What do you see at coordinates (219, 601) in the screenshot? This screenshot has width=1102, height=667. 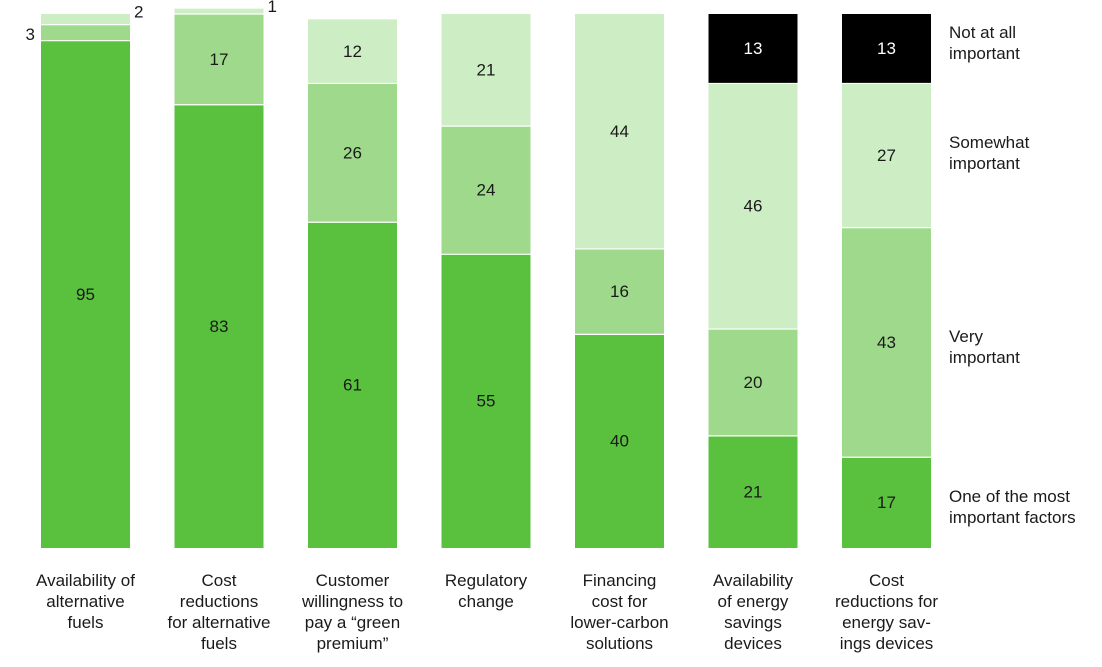 I see `category-label-line: reductions` at bounding box center [219, 601].